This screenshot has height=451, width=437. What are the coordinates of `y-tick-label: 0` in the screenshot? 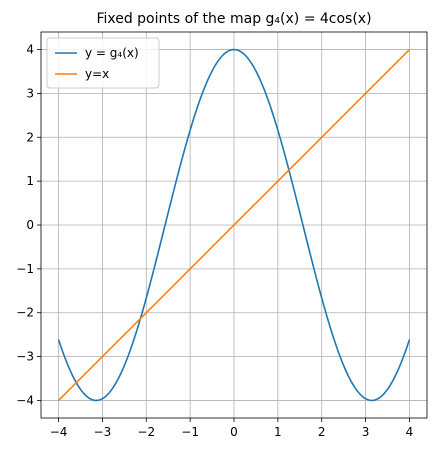 It's located at (30, 225).